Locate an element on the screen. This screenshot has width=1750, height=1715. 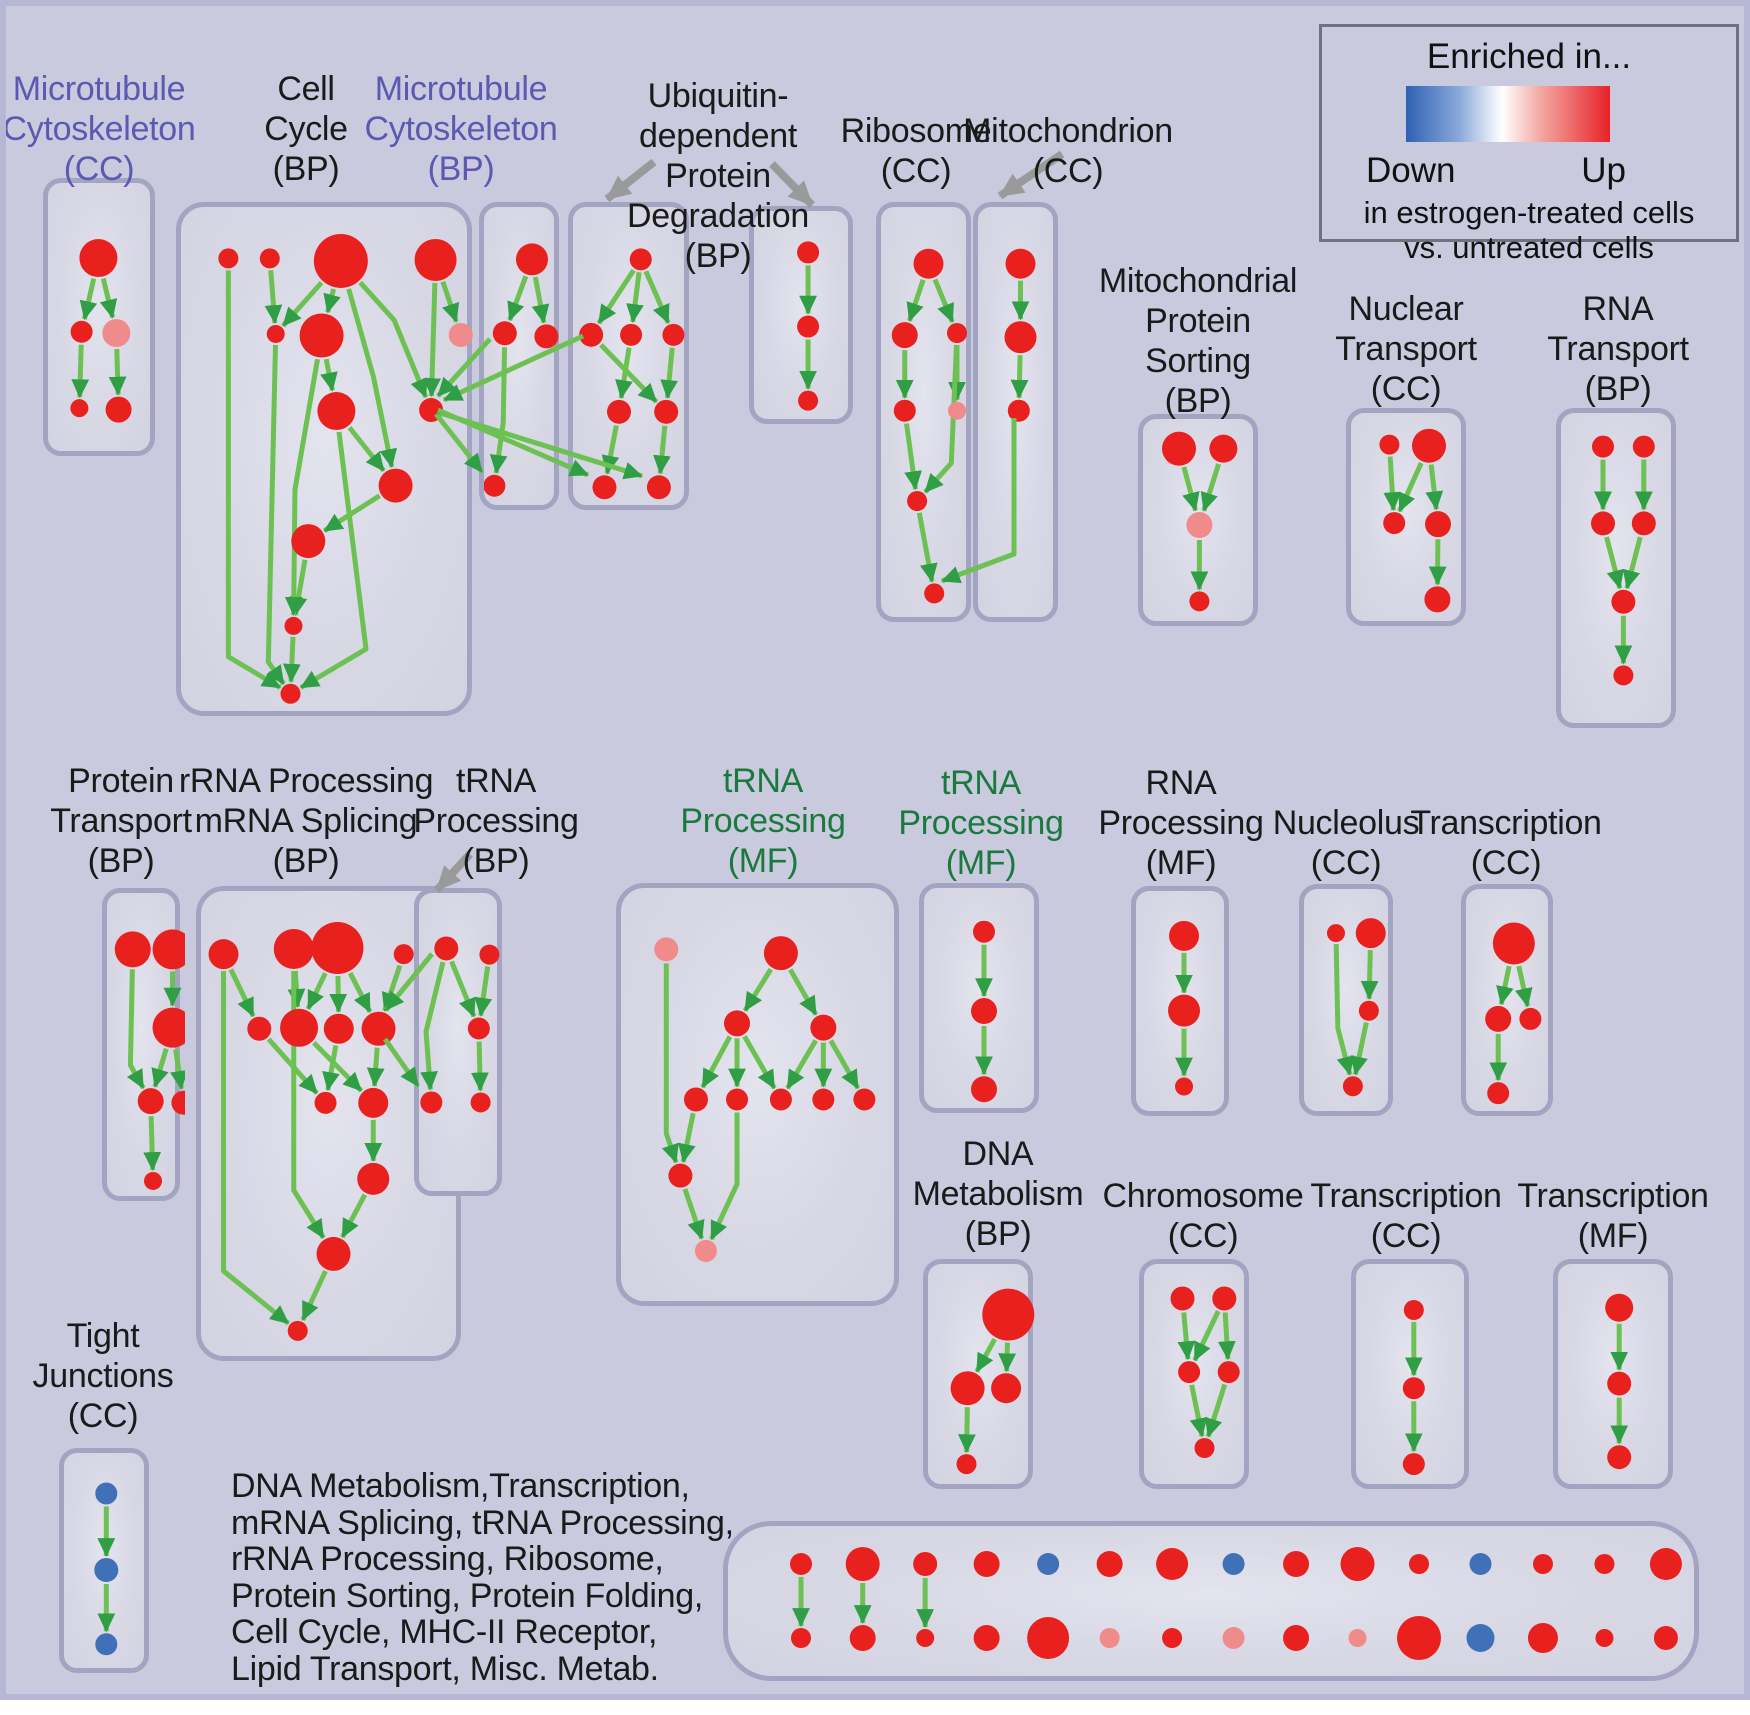
trna-bp-label: tRNA Processing (BP) is located at coordinates (496, 821).